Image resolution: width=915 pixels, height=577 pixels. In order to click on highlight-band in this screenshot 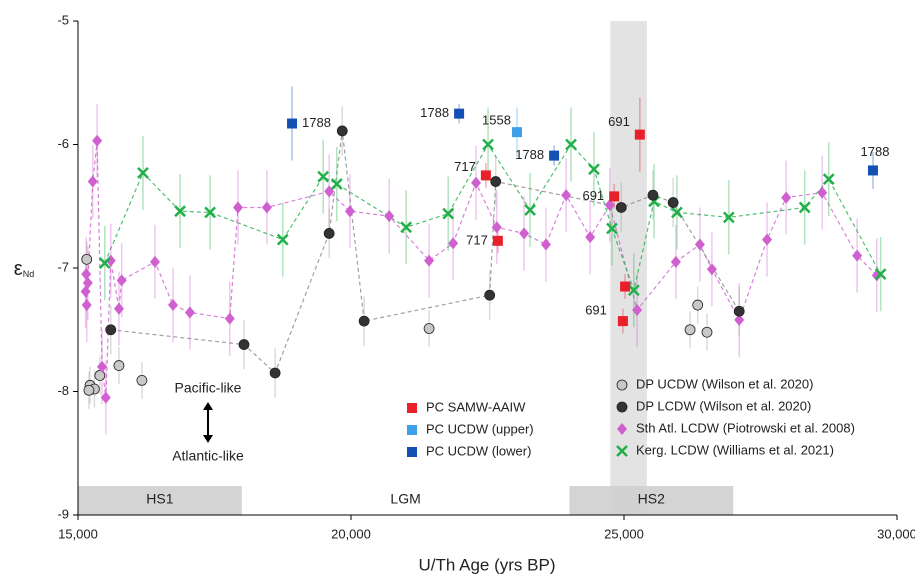, I will do `click(628, 268)`.